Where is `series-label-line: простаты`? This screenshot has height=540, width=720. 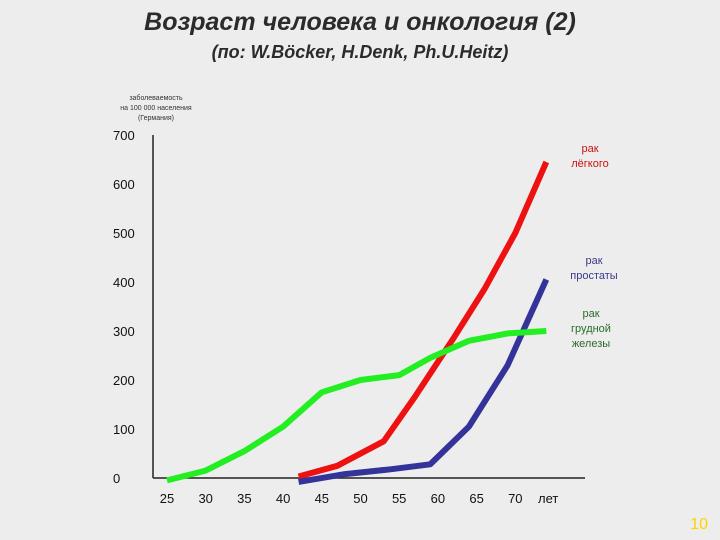
series-label-line: простаты is located at coordinates (594, 276).